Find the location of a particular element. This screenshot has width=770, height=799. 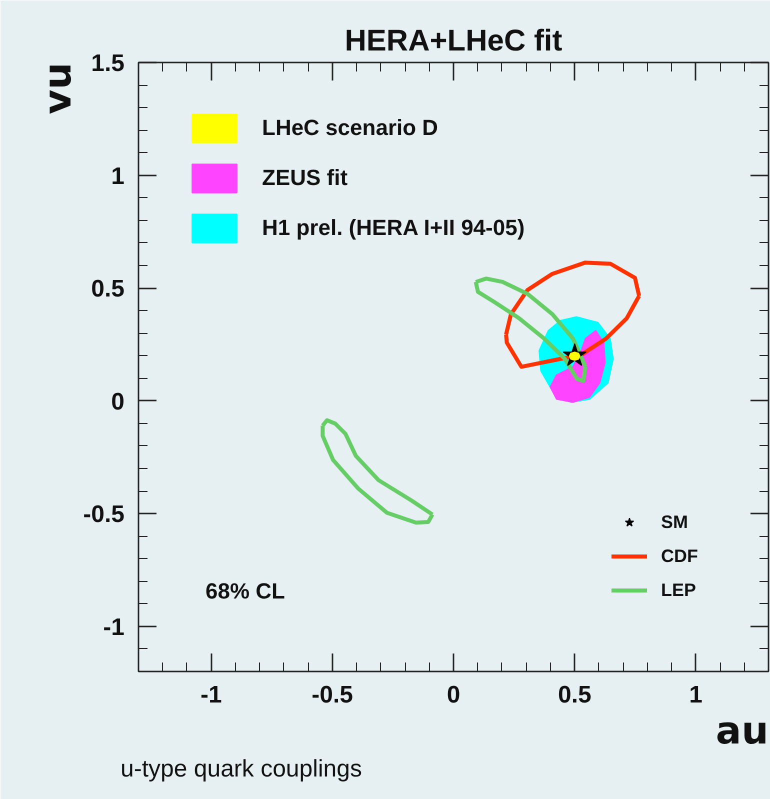

y-tick-label: -0.5 is located at coordinates (104, 514).